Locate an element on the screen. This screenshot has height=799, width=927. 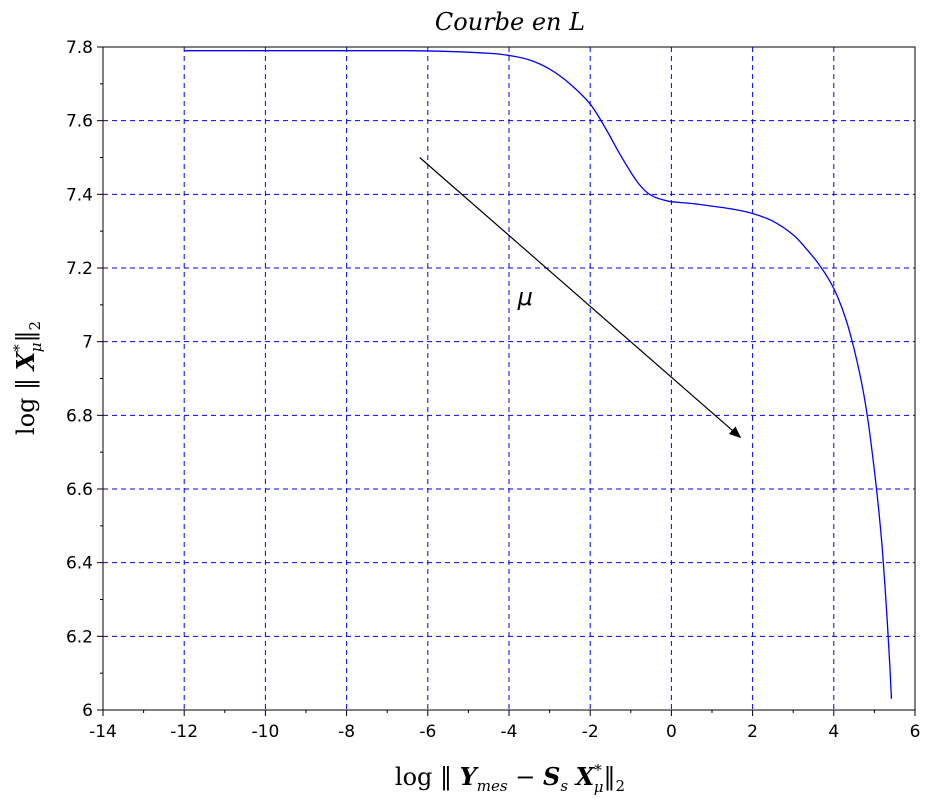
x-axis-ticks: -14 -12 -10 -8 -6 -4 -2 0 2 4 6 is located at coordinates (504, 726).